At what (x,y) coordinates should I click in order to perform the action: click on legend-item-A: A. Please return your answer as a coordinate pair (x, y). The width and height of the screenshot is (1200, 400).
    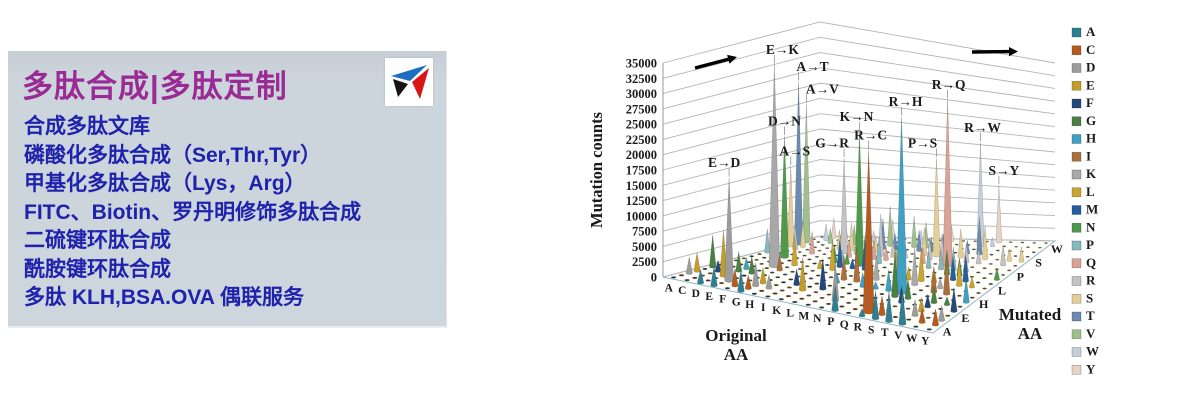
    Looking at the image, I should click on (1083, 31).